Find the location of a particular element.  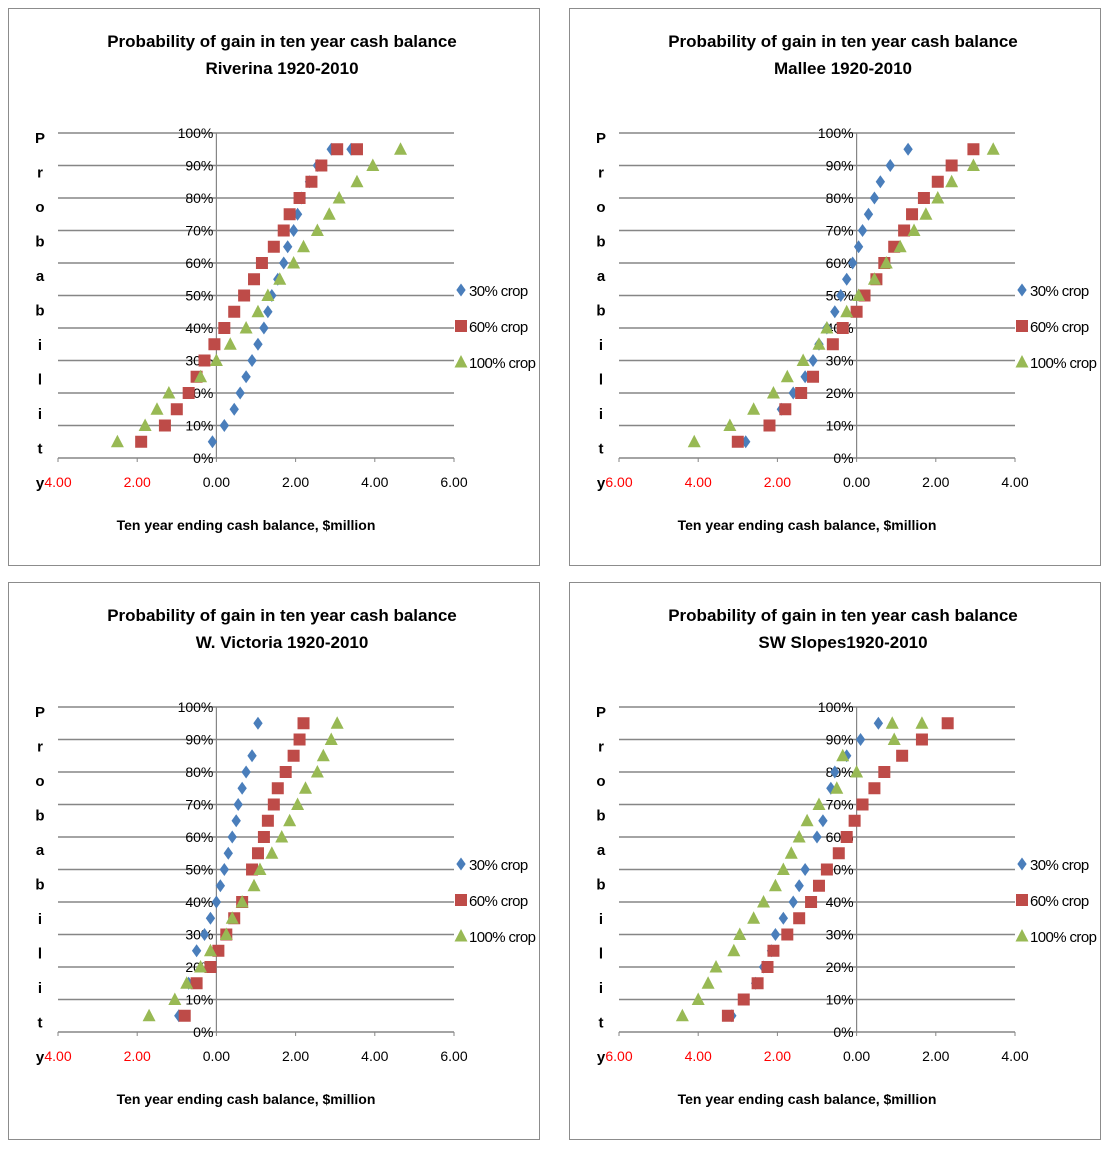

y-tick-label: 70% is located at coordinates (199, 231).